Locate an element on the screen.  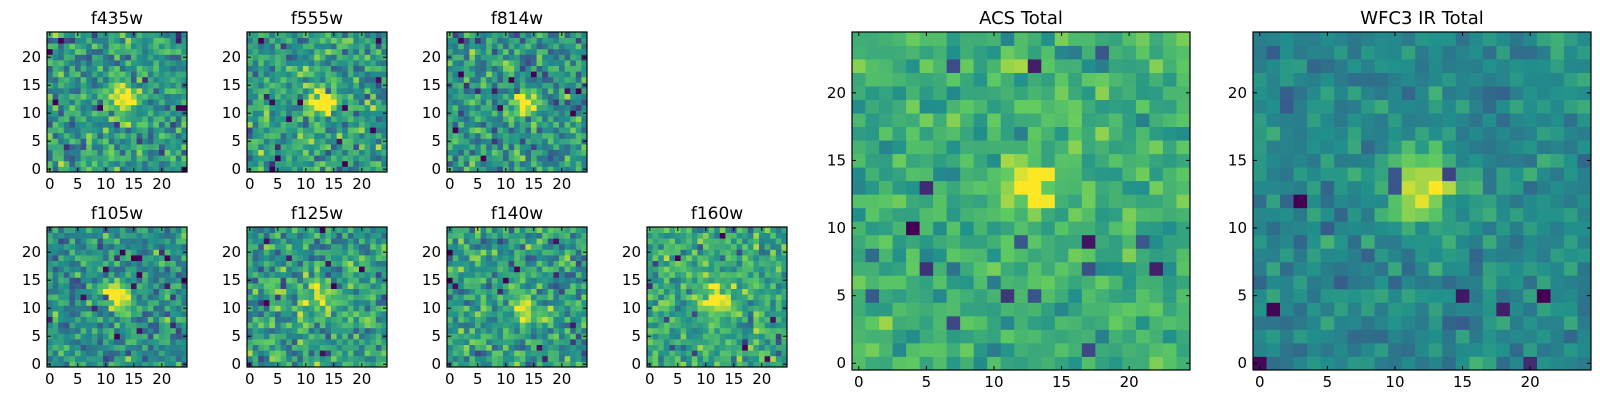
y-tick-label: 10 is located at coordinates (631, 308).